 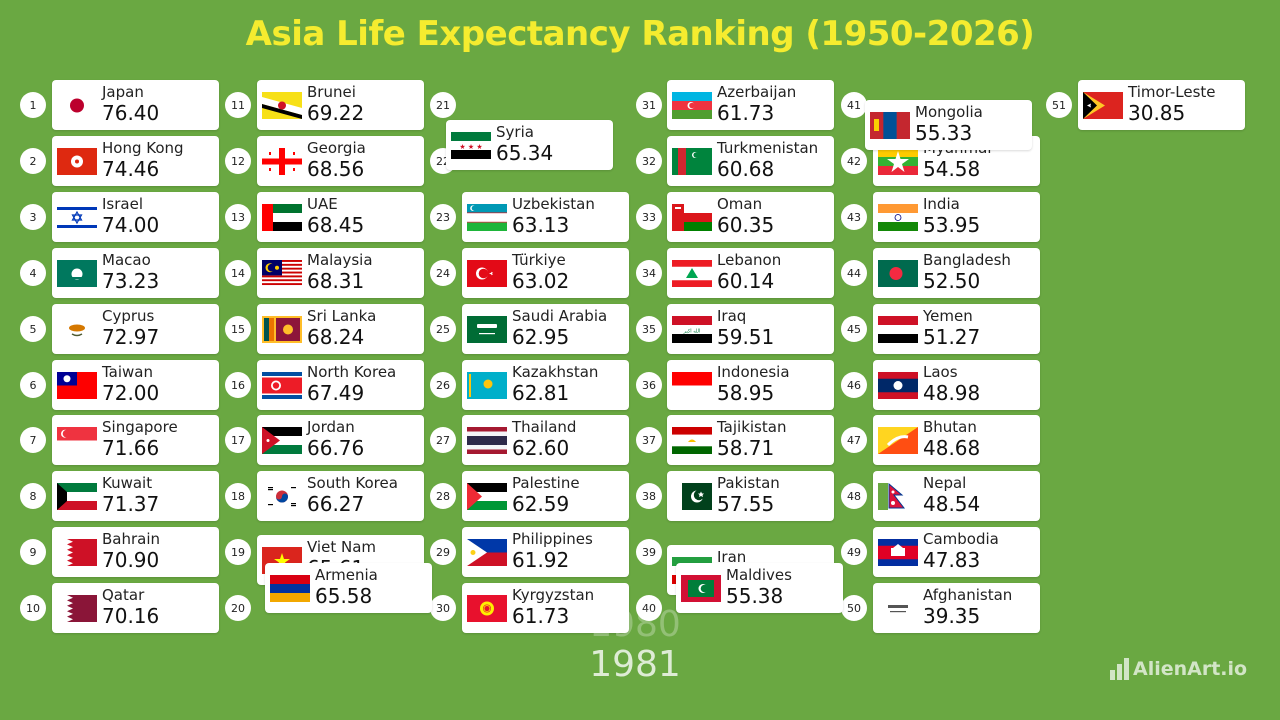 I want to click on country-card: Afghanistan 39.35, so click(x=956, y=608).